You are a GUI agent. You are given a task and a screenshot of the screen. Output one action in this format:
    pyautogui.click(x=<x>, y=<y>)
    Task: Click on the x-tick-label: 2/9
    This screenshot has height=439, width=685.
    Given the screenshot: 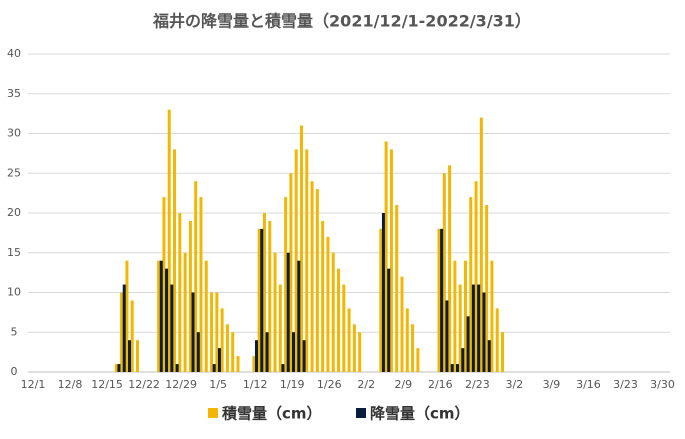 What is the action you would take?
    pyautogui.click(x=403, y=384)
    